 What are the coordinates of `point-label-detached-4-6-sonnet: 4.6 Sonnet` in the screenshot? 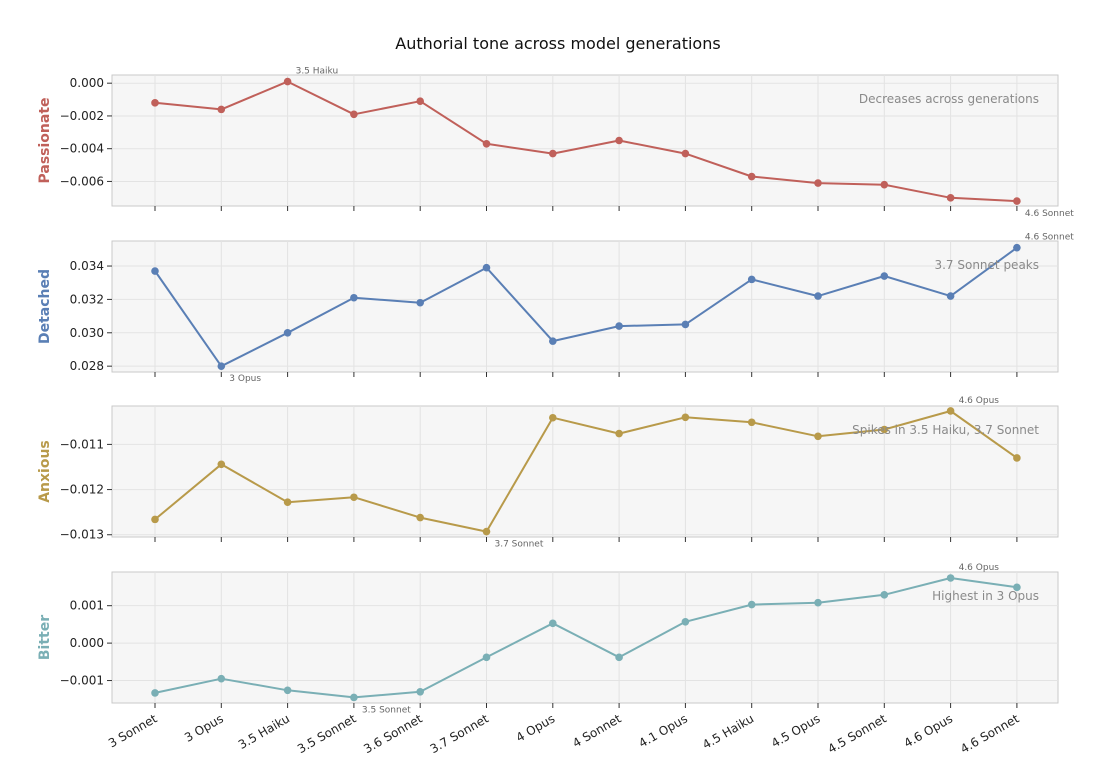 It's located at (1049, 238).